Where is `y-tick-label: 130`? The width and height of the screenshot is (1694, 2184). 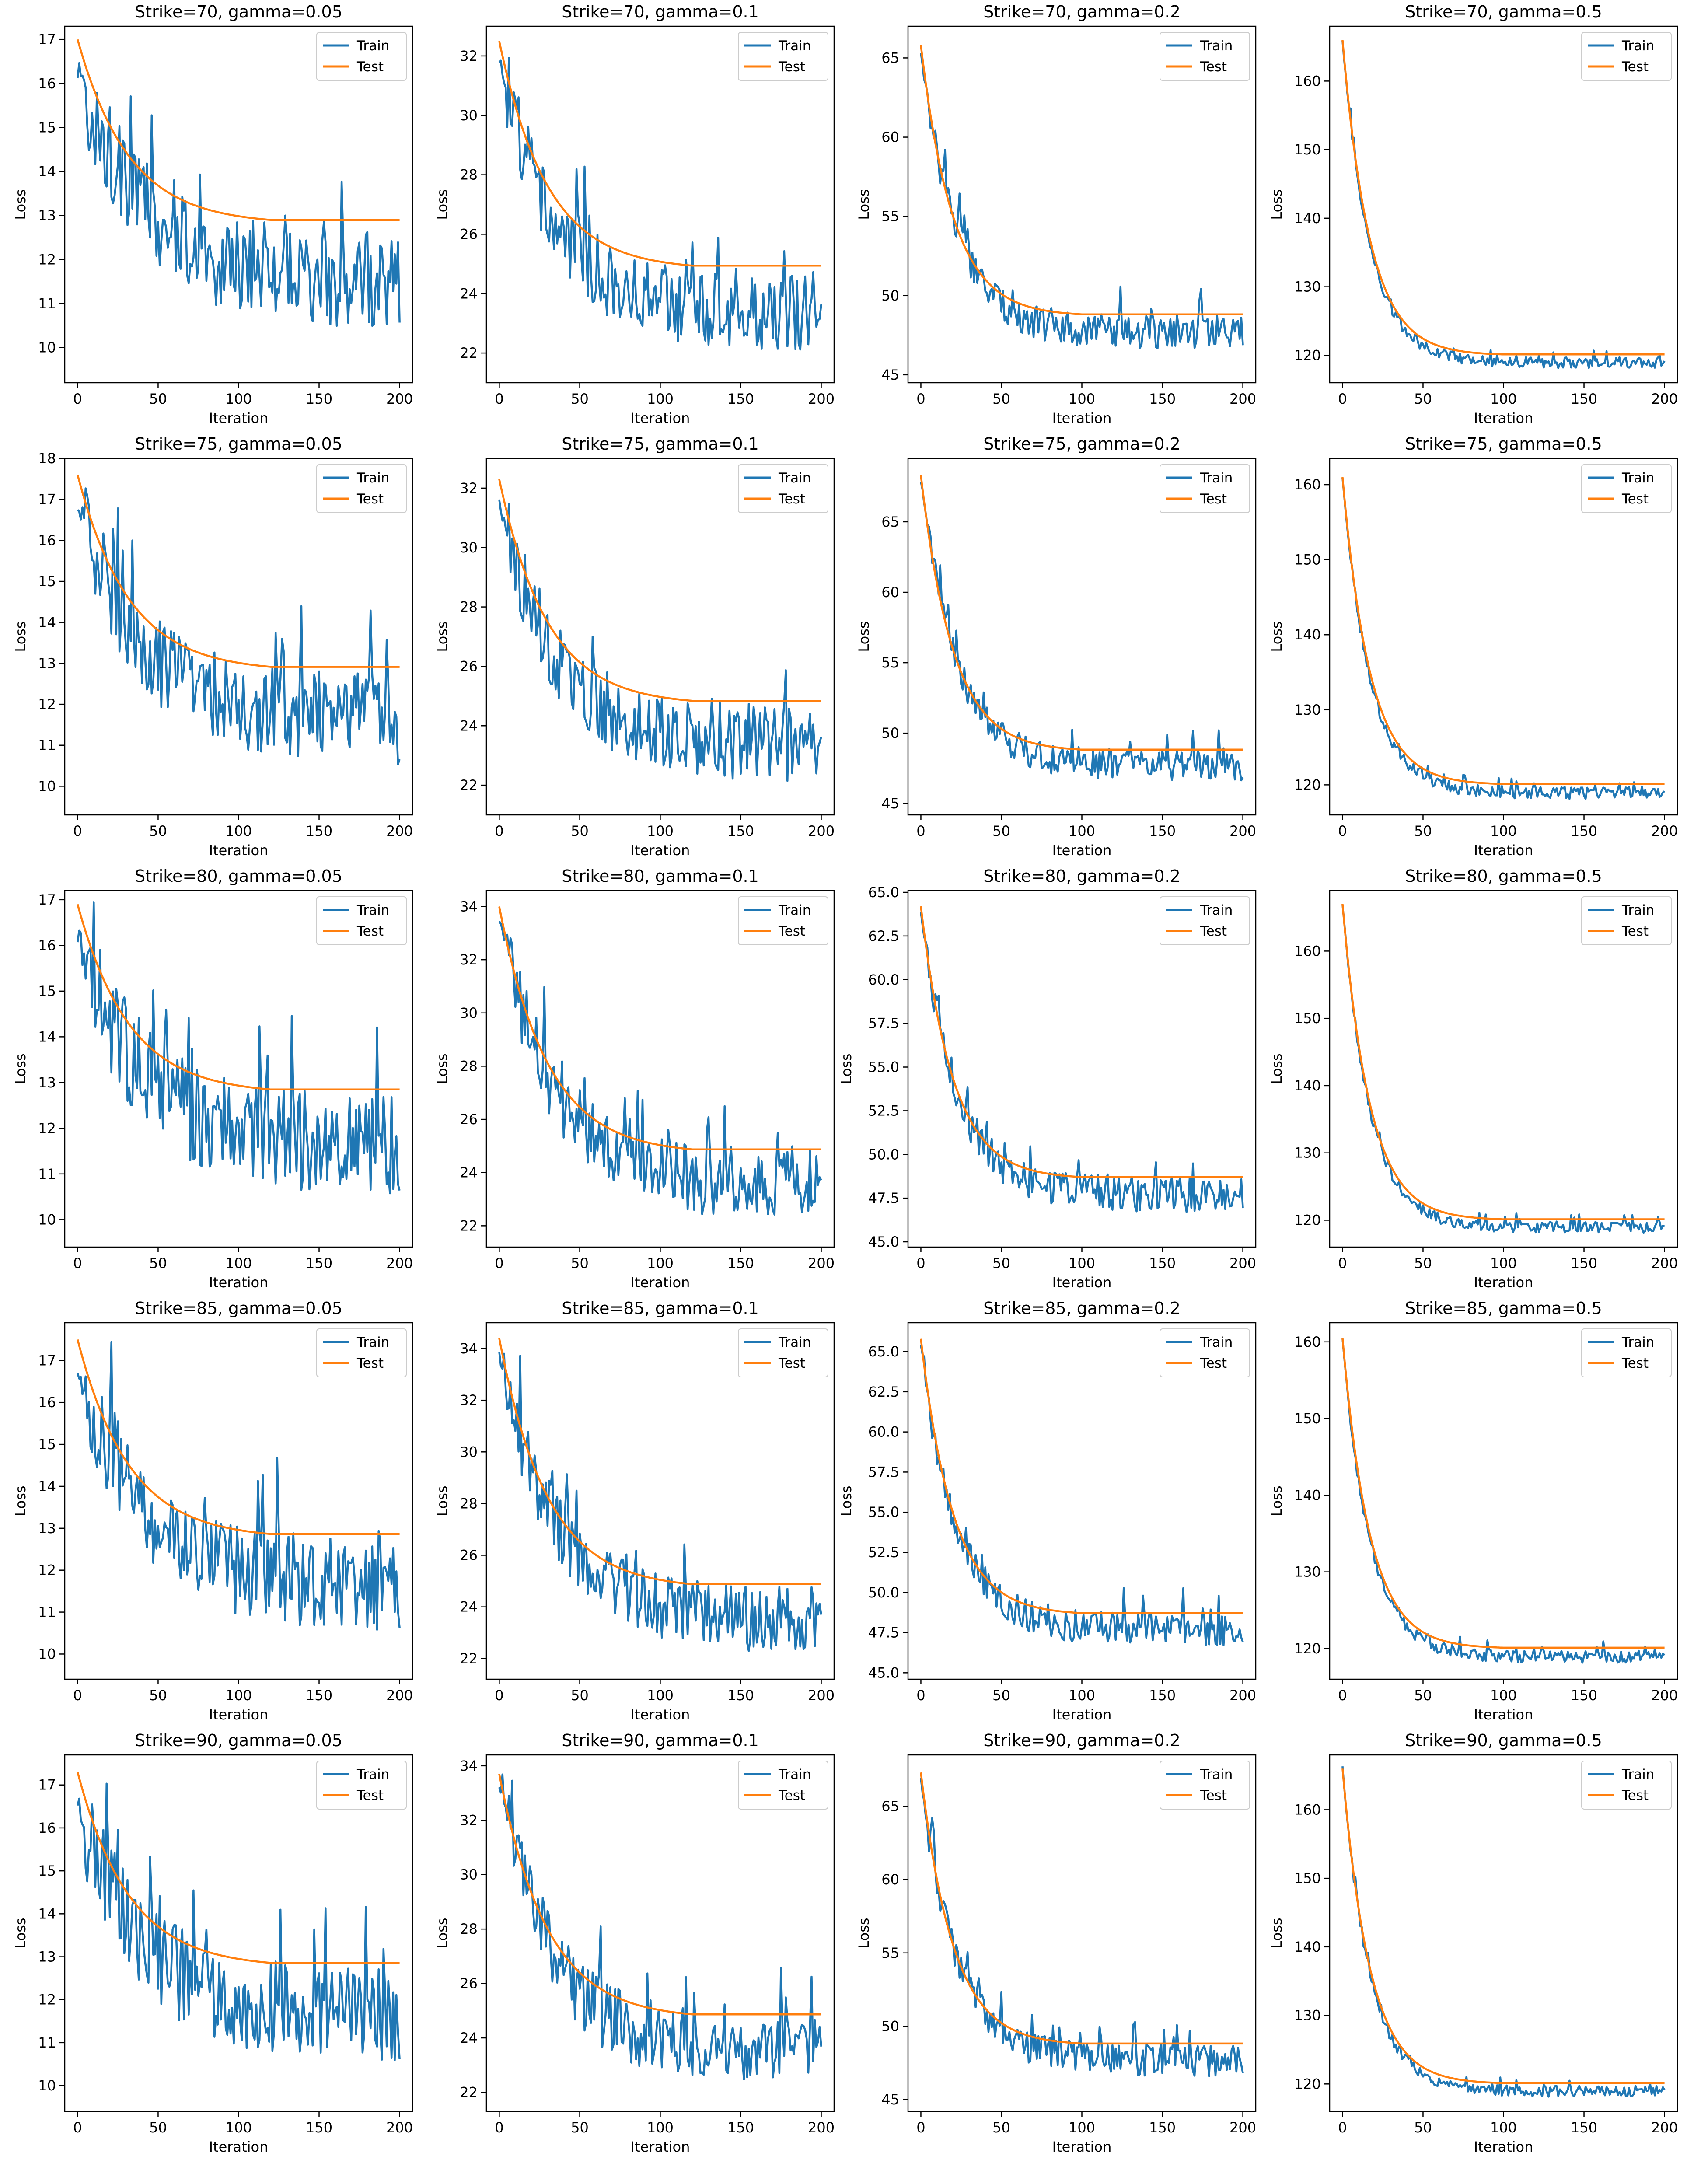
y-tick-label: 130 is located at coordinates (1307, 1572).